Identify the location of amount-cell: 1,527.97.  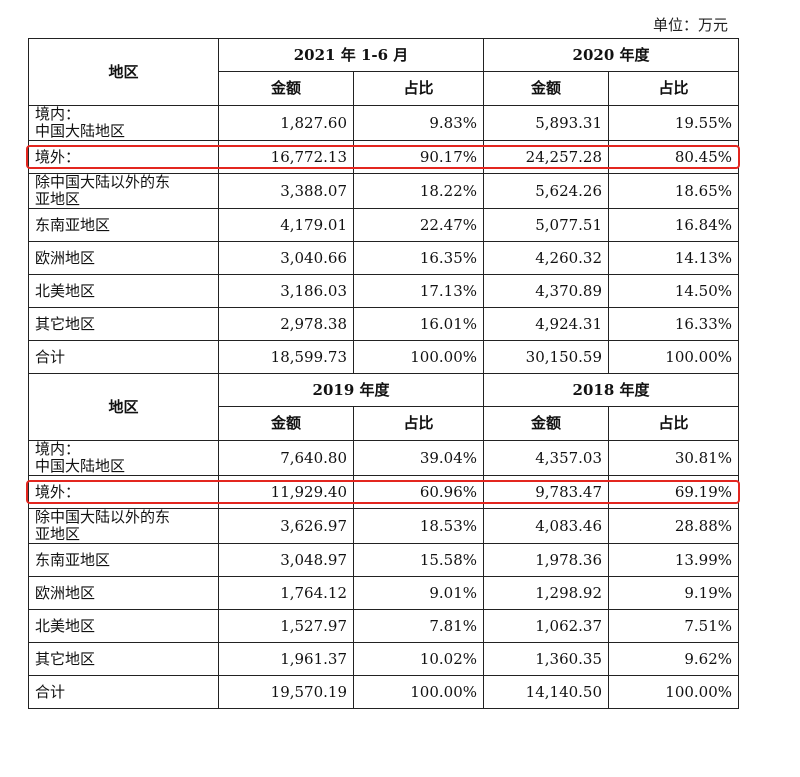
(286, 626).